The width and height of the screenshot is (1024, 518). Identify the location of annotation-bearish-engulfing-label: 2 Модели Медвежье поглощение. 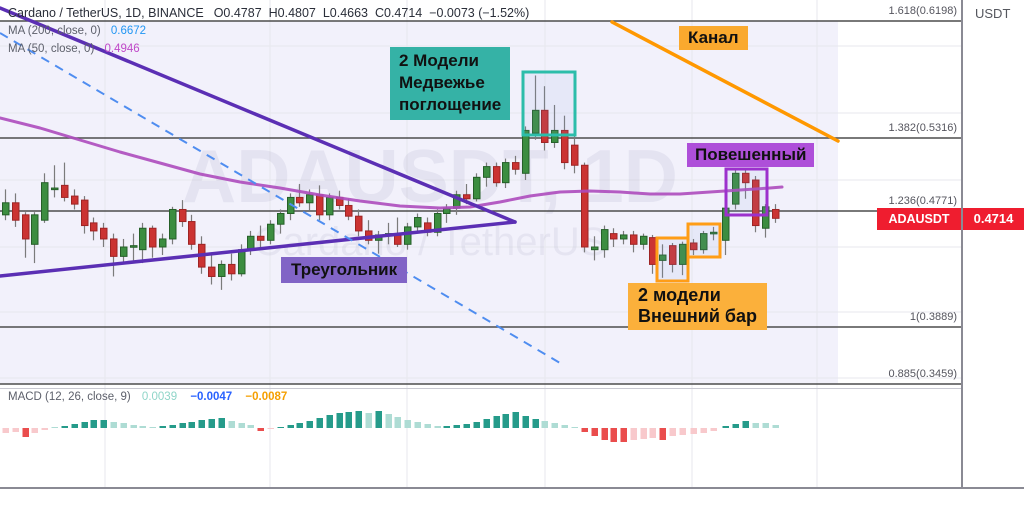
(450, 83).